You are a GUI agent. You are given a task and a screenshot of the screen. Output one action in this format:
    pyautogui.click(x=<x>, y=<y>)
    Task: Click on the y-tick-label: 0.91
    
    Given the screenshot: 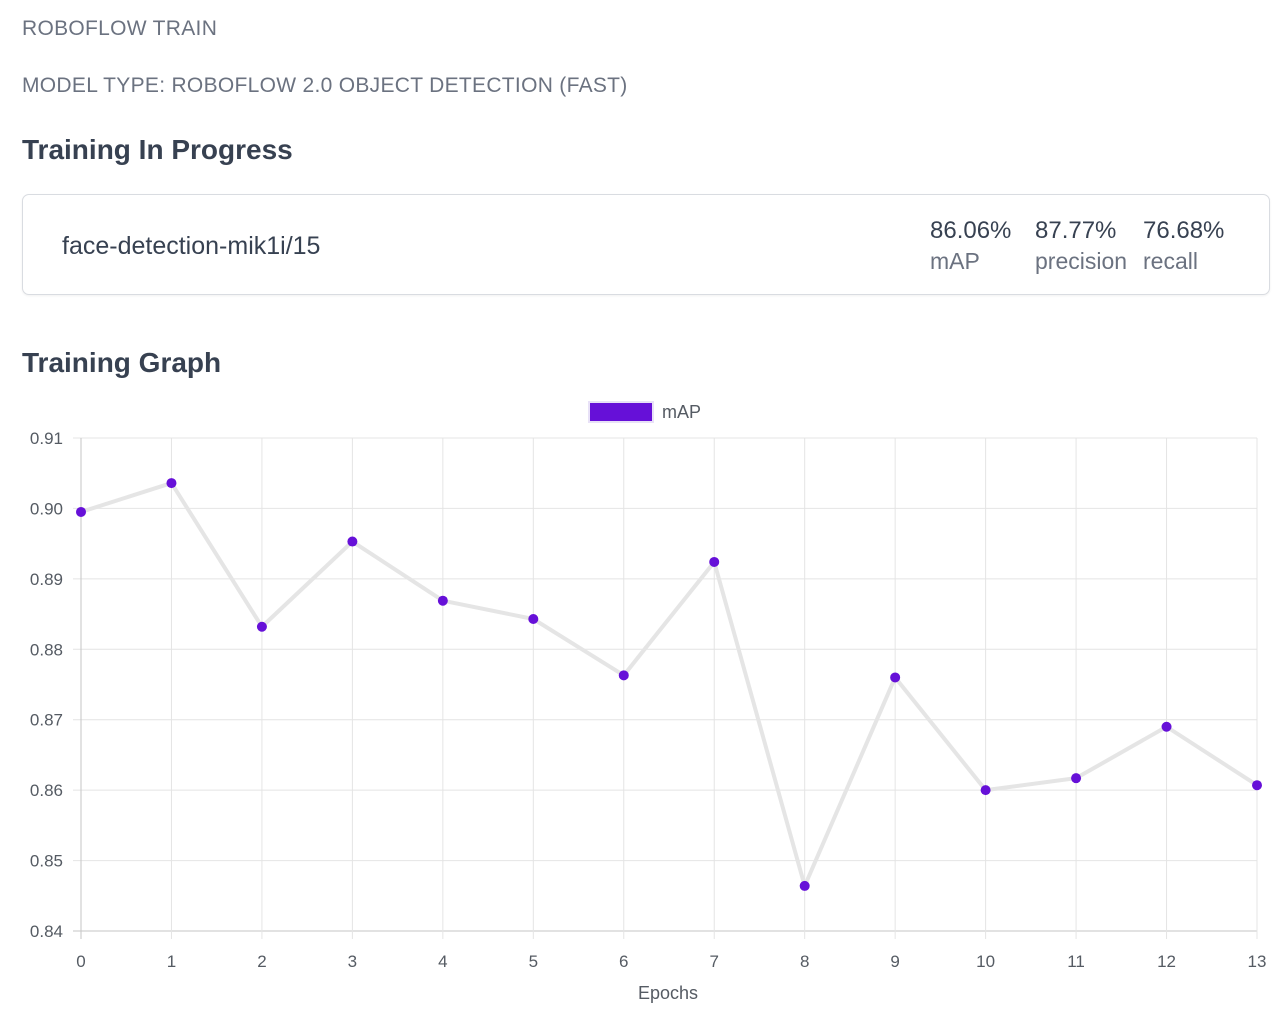 What is the action you would take?
    pyautogui.click(x=46, y=438)
    